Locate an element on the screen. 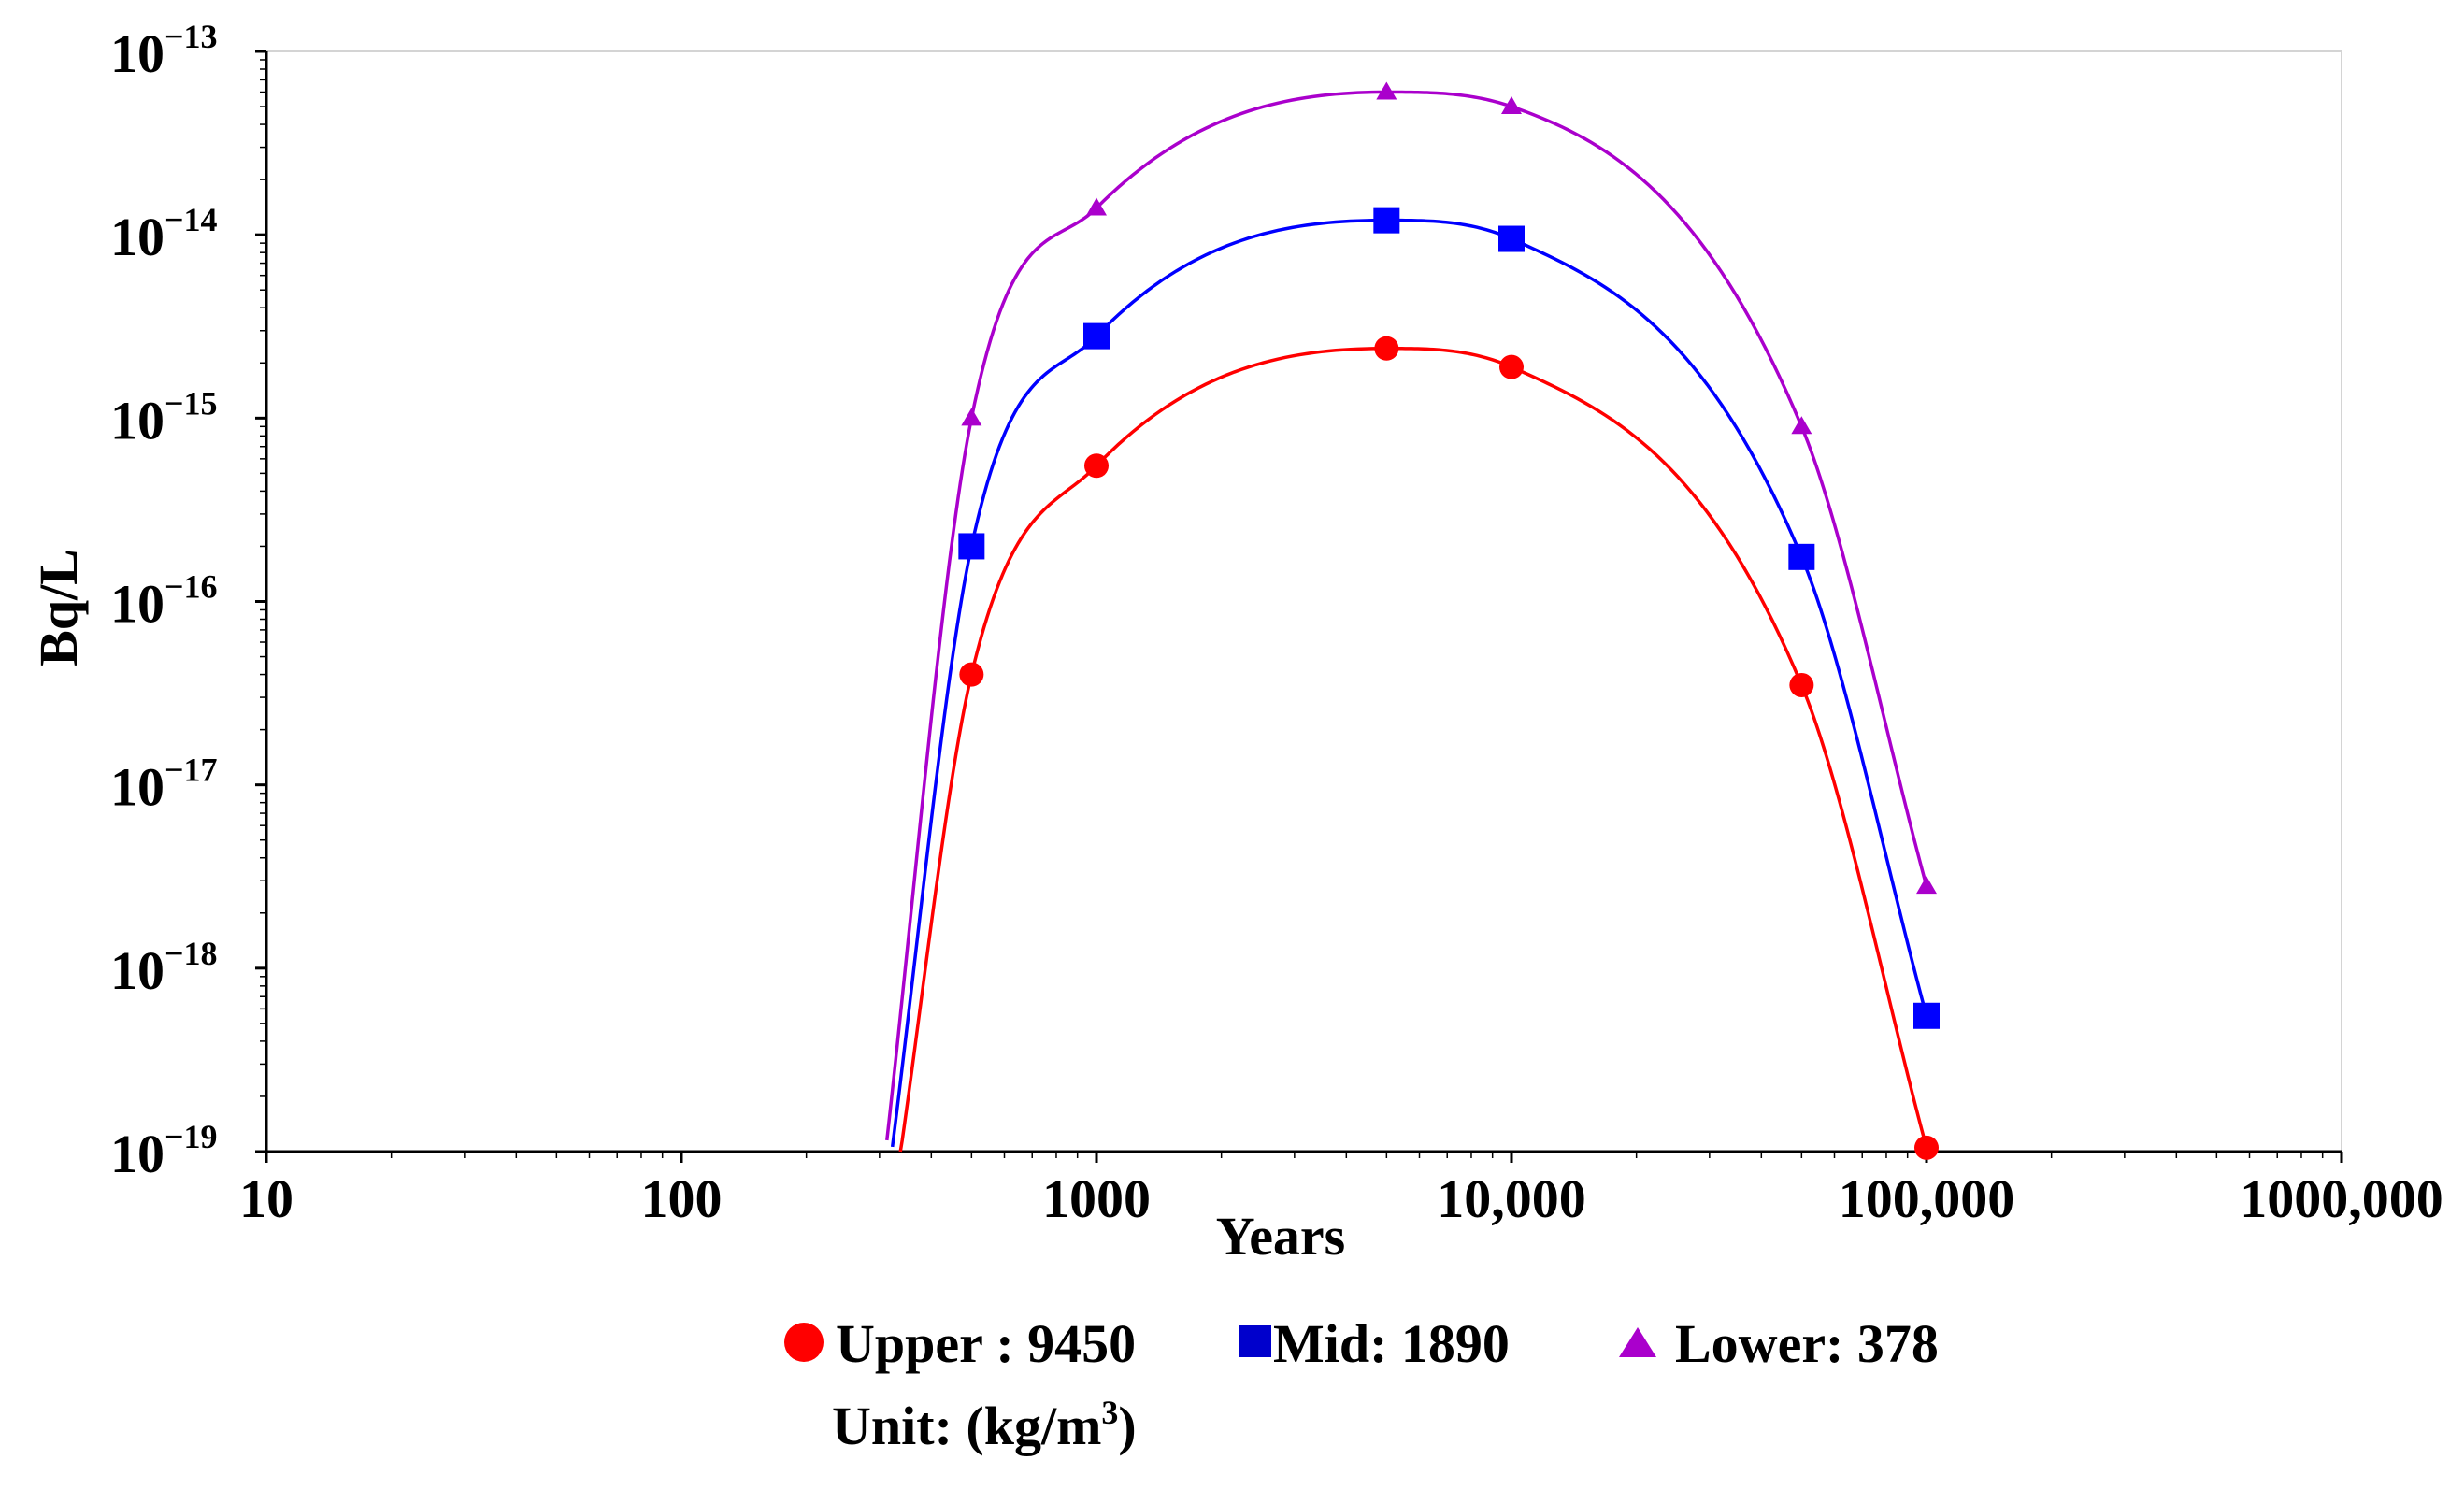 This screenshot has height=1489, width=2464. y-tick-exp: −18 is located at coordinates (191, 953).